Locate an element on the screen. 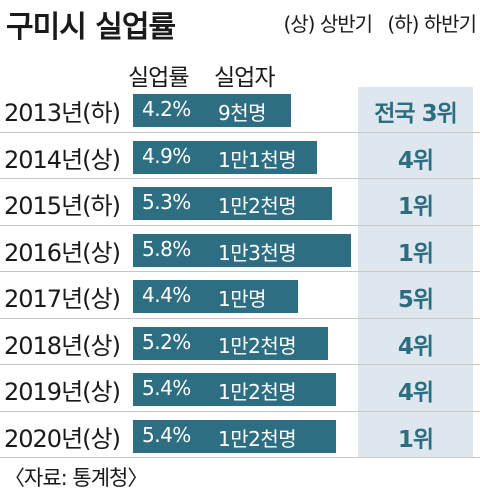  source-note: 〈자료: 통계청〉 is located at coordinates (76, 478).